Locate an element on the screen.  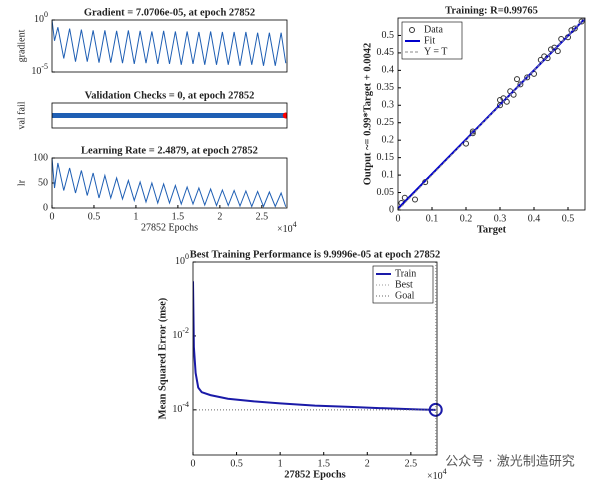
legend-label: Data is located at coordinates (433, 29).